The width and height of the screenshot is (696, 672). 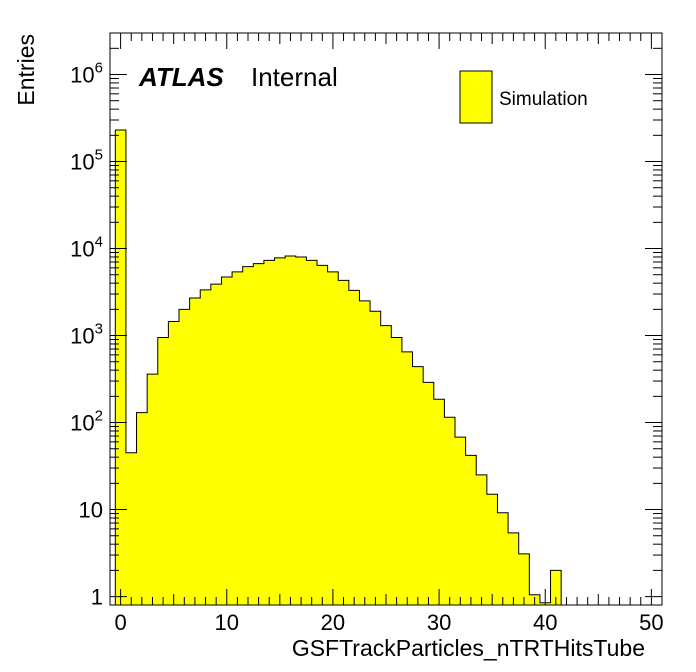 I want to click on y-tick-labels: 1 10 10² 10³ 10⁴ 10⁵ 10⁶, so click(x=86, y=335).